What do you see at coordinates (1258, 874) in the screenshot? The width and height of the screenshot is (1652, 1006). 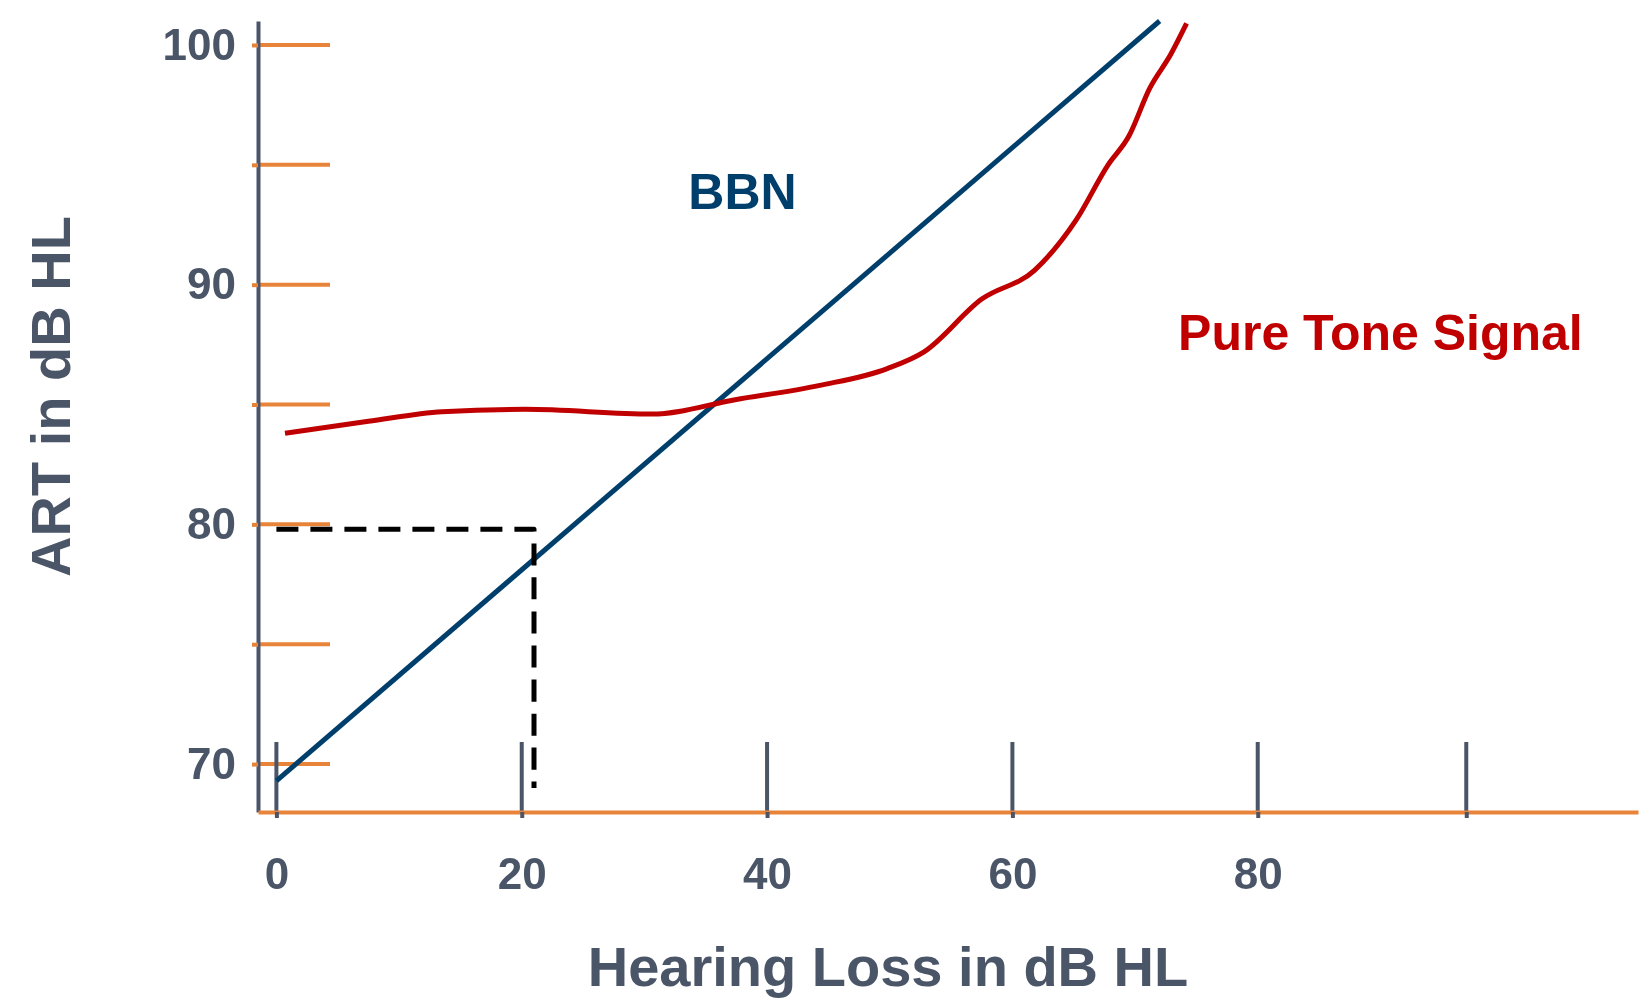 I see `x-tick-label: 80` at bounding box center [1258, 874].